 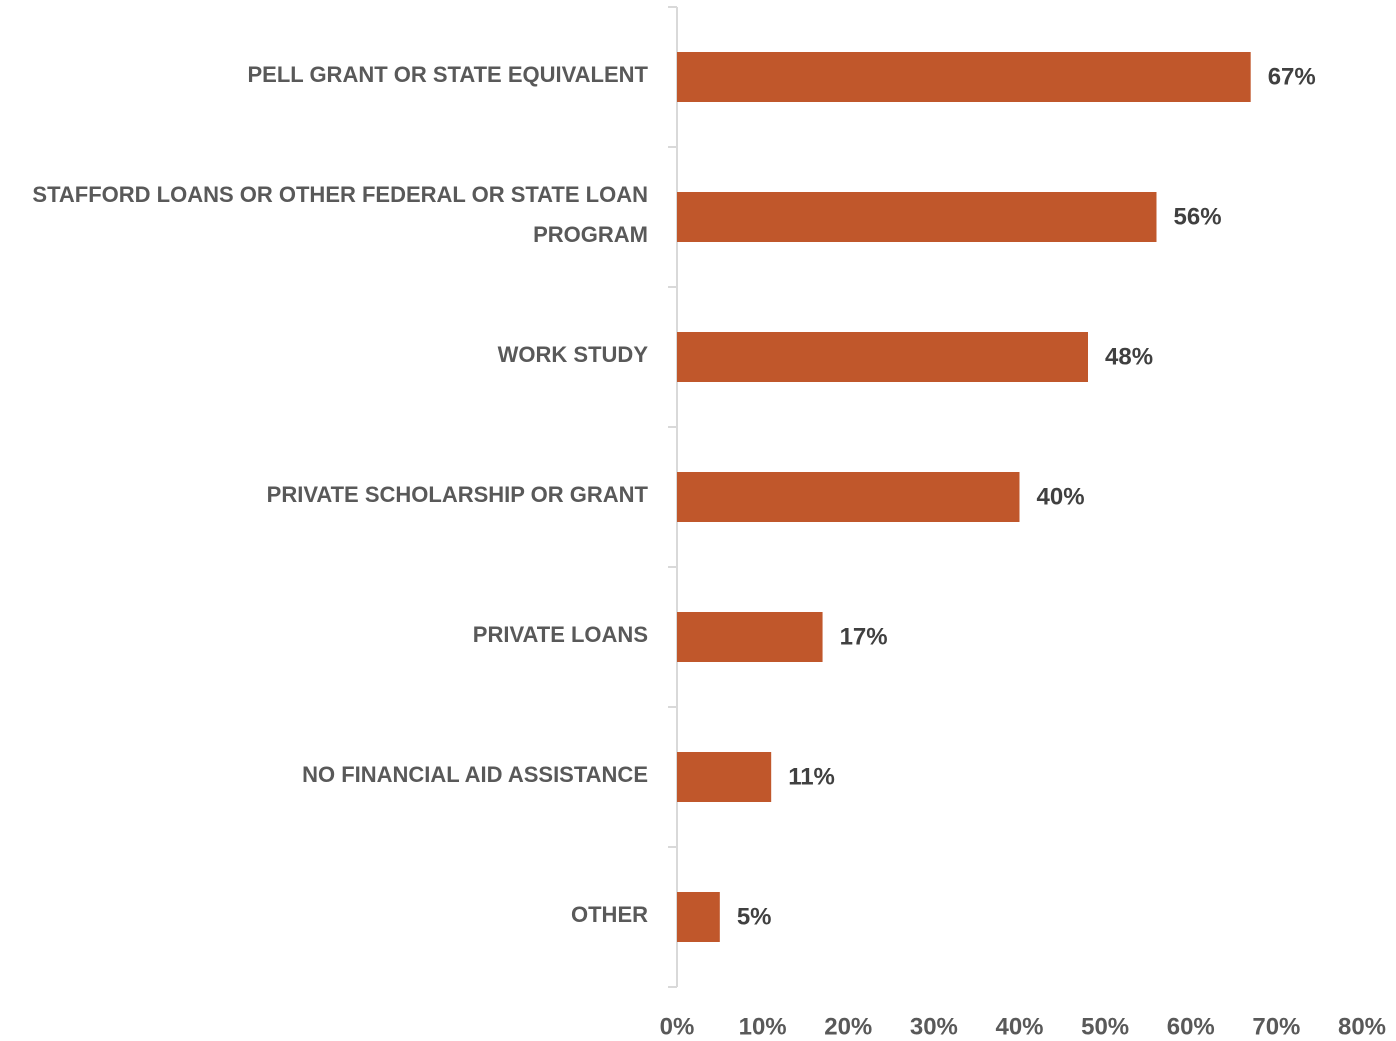 What do you see at coordinates (457, 494) in the screenshot?
I see `y-tick-label: PRIVATE SCHOLARSHIP OR GRANT` at bounding box center [457, 494].